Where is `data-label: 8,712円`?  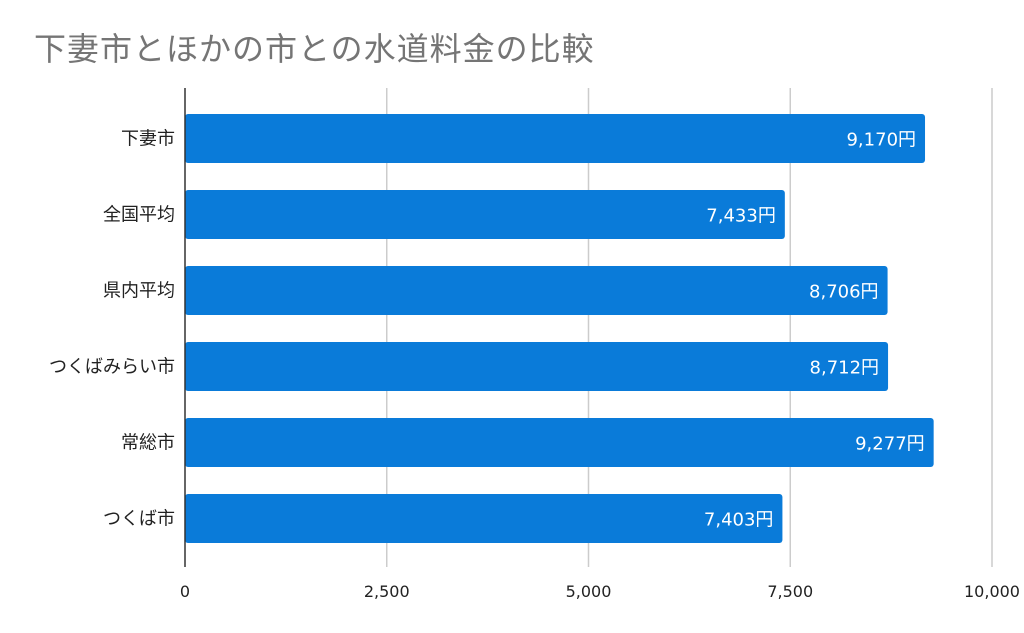
data-label: 8,712円 is located at coordinates (845, 368).